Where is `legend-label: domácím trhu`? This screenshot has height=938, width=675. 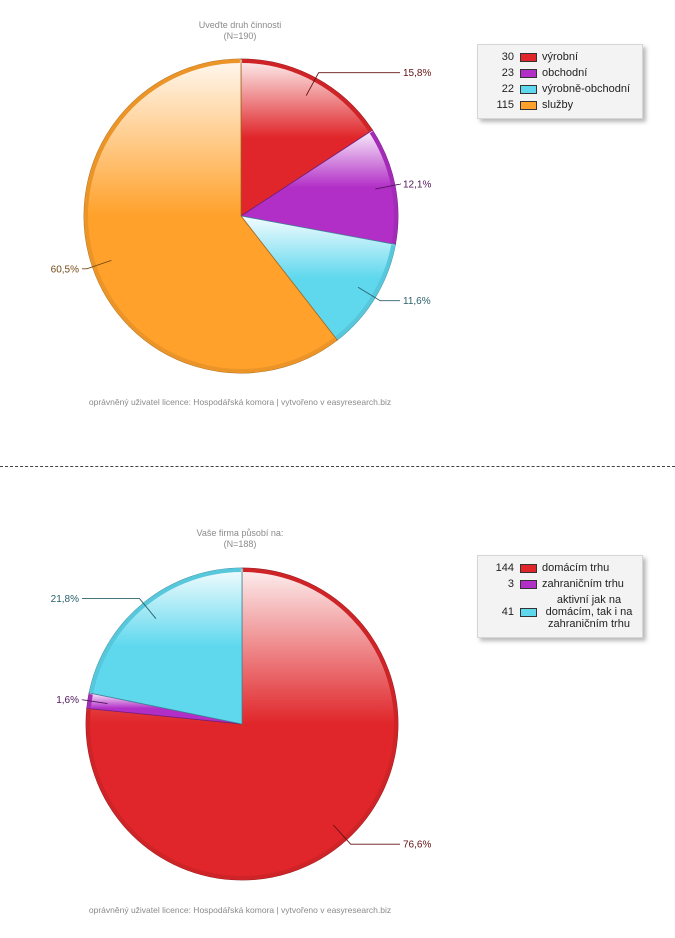 legend-label: domácím trhu is located at coordinates (576, 568).